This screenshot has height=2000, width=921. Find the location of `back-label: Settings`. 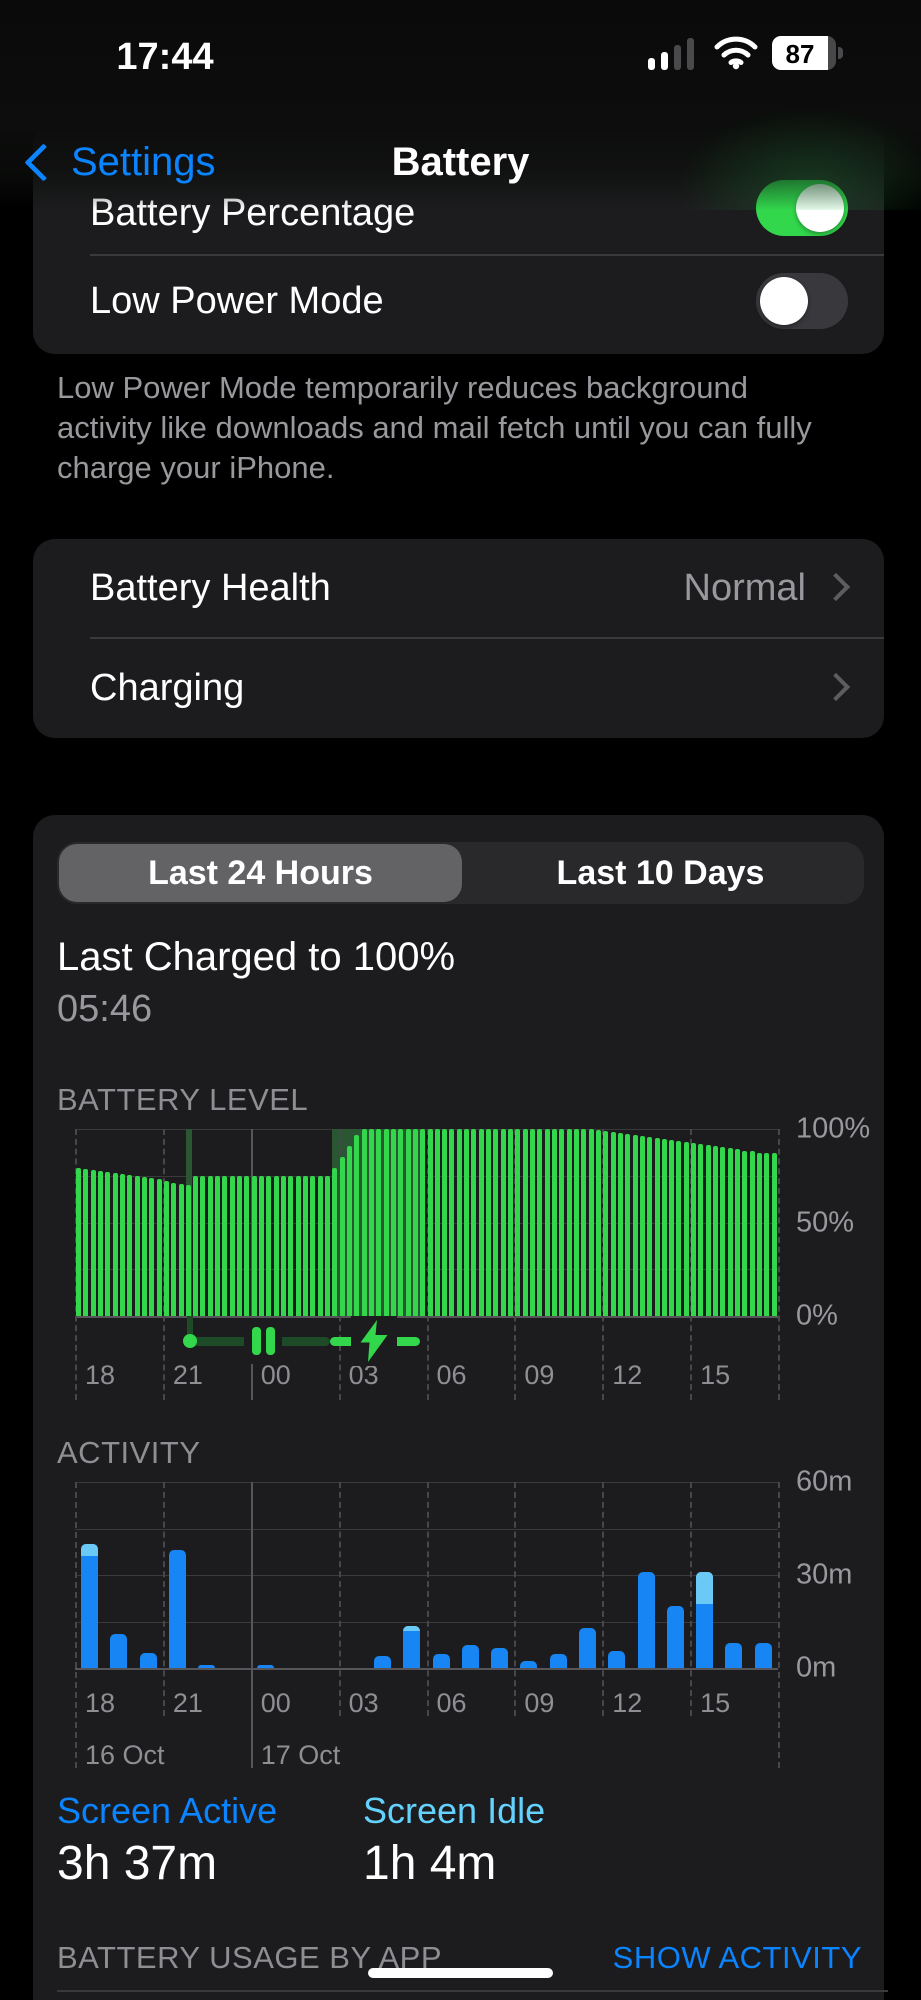

back-label: Settings is located at coordinates (143, 162).